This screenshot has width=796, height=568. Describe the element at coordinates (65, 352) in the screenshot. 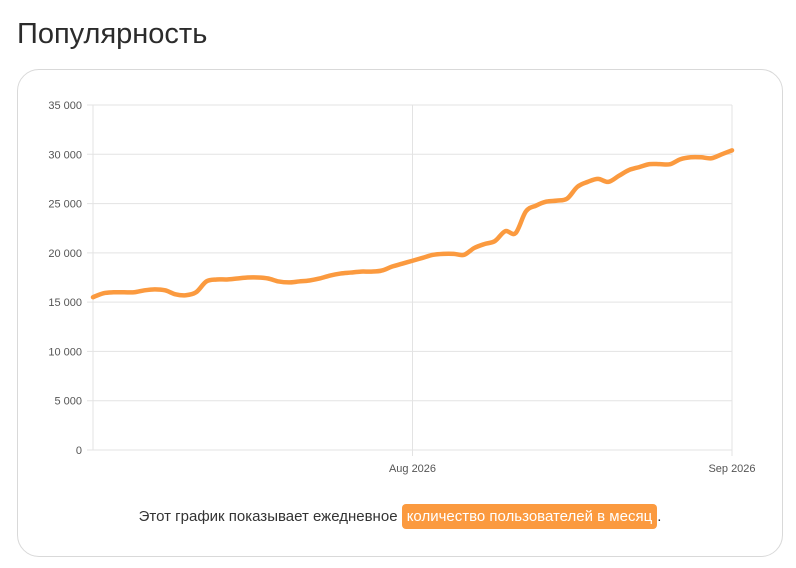

I see `y-tick-label: 10 000` at that location.